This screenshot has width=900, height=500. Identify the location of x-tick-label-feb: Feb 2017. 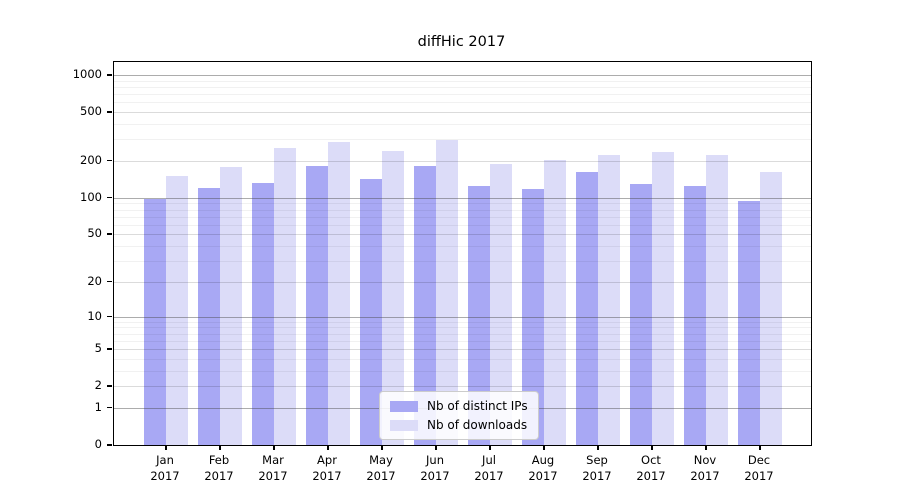
(219, 468).